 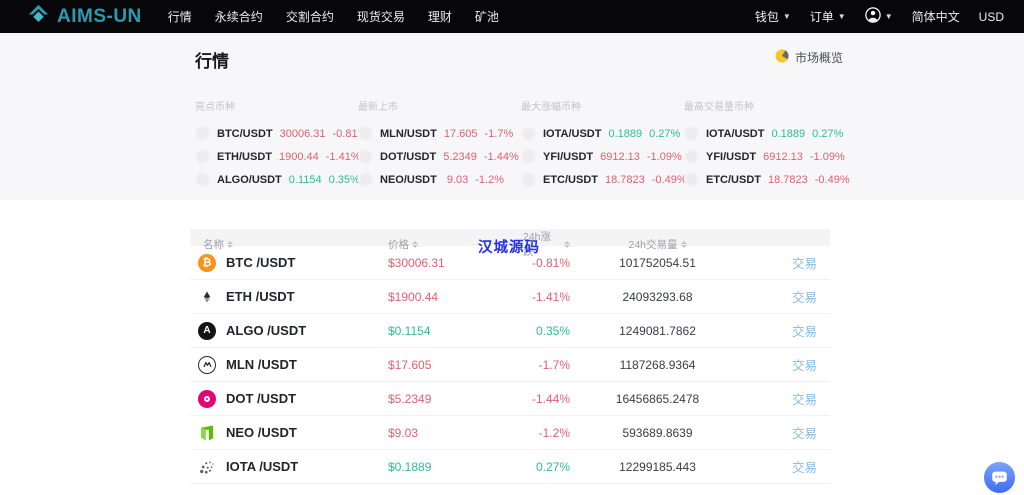 I want to click on coin-name-cell: DOT /USDT, so click(x=289, y=398).